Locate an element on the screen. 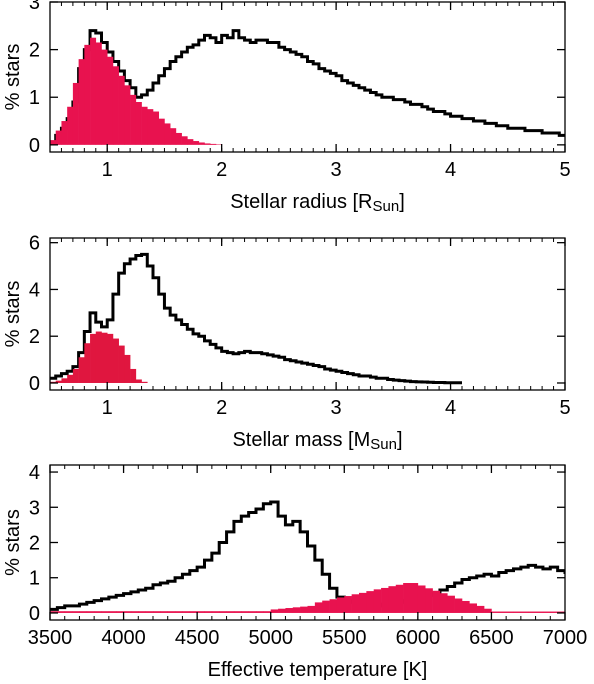 The height and width of the screenshot is (684, 594). x-tick-label: 6000 is located at coordinates (418, 638).